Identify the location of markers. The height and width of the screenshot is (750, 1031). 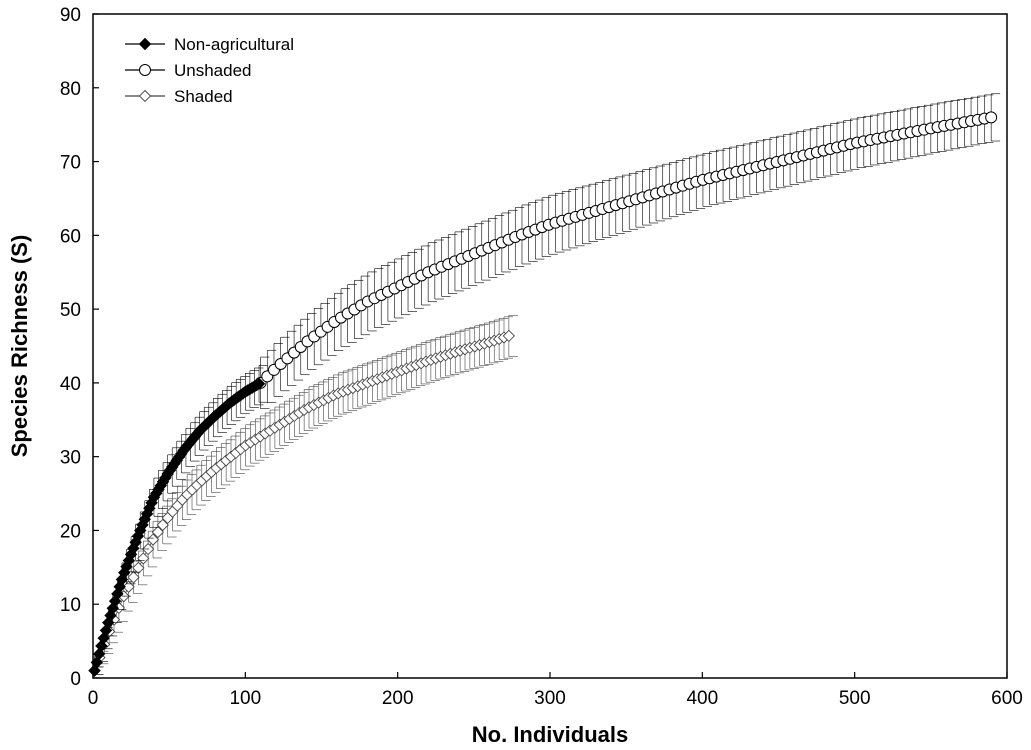
(177, 527).